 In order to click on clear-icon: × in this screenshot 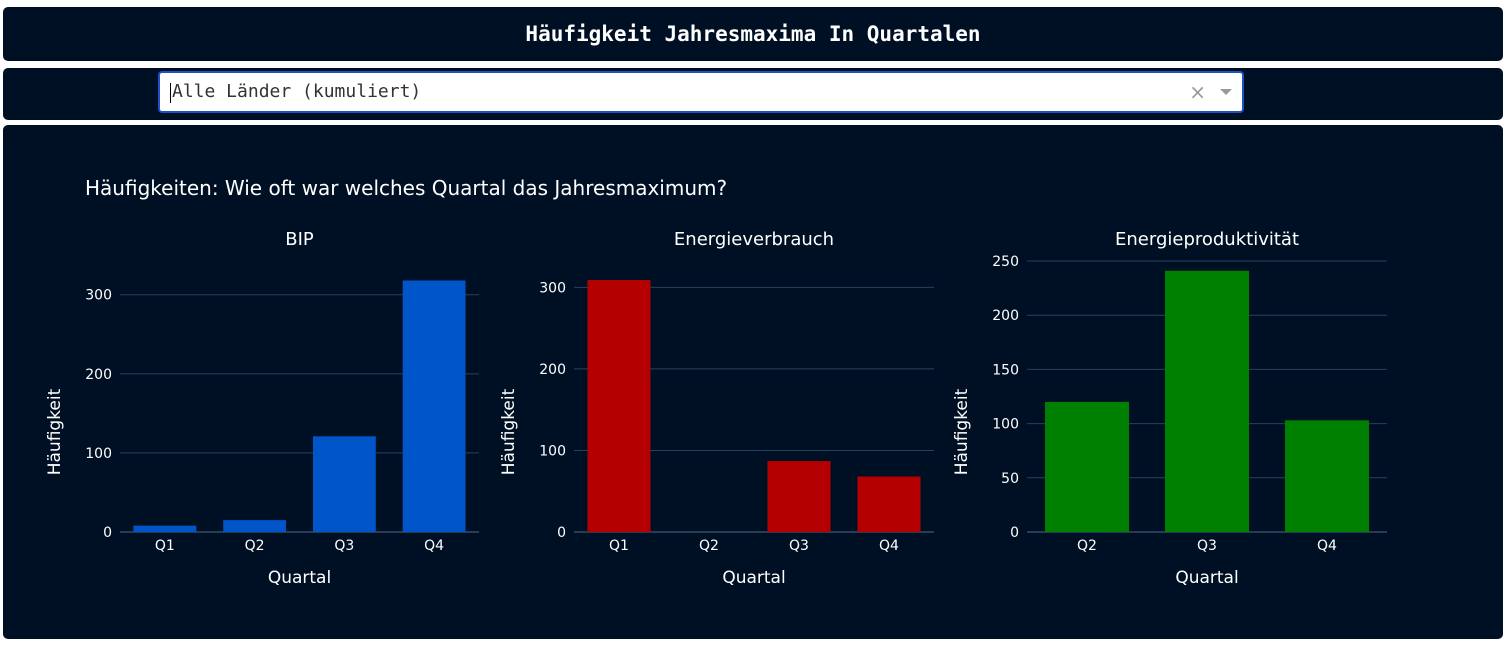, I will do `click(1197, 92)`.